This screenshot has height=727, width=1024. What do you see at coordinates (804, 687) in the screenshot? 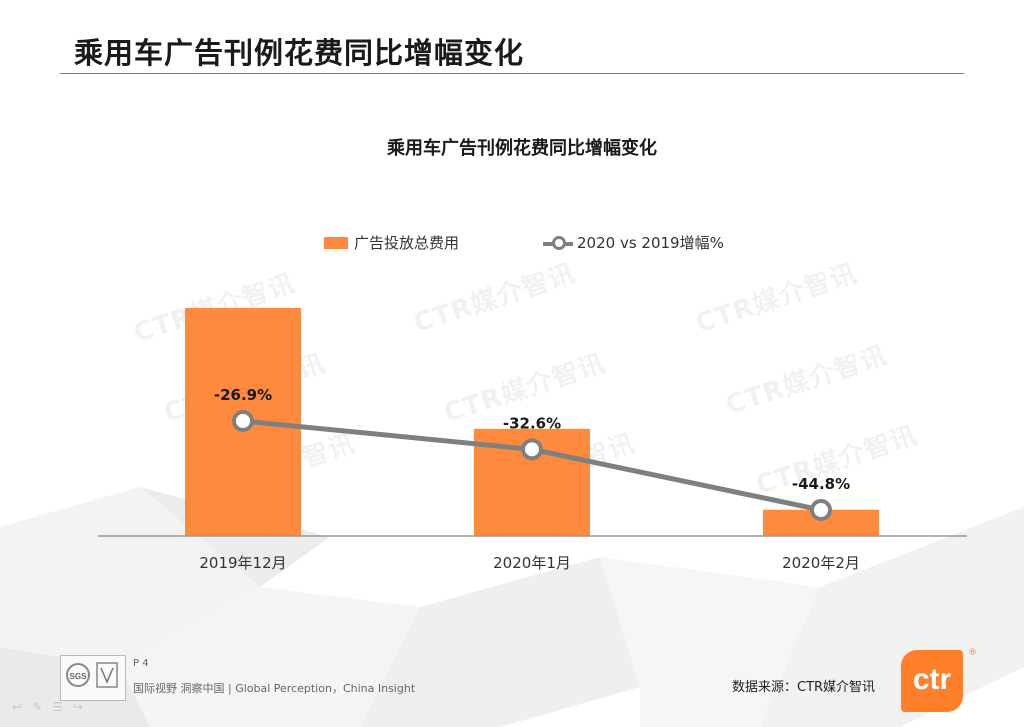
I see `data-source: 数据来源：CTR媒介智讯` at bounding box center [804, 687].